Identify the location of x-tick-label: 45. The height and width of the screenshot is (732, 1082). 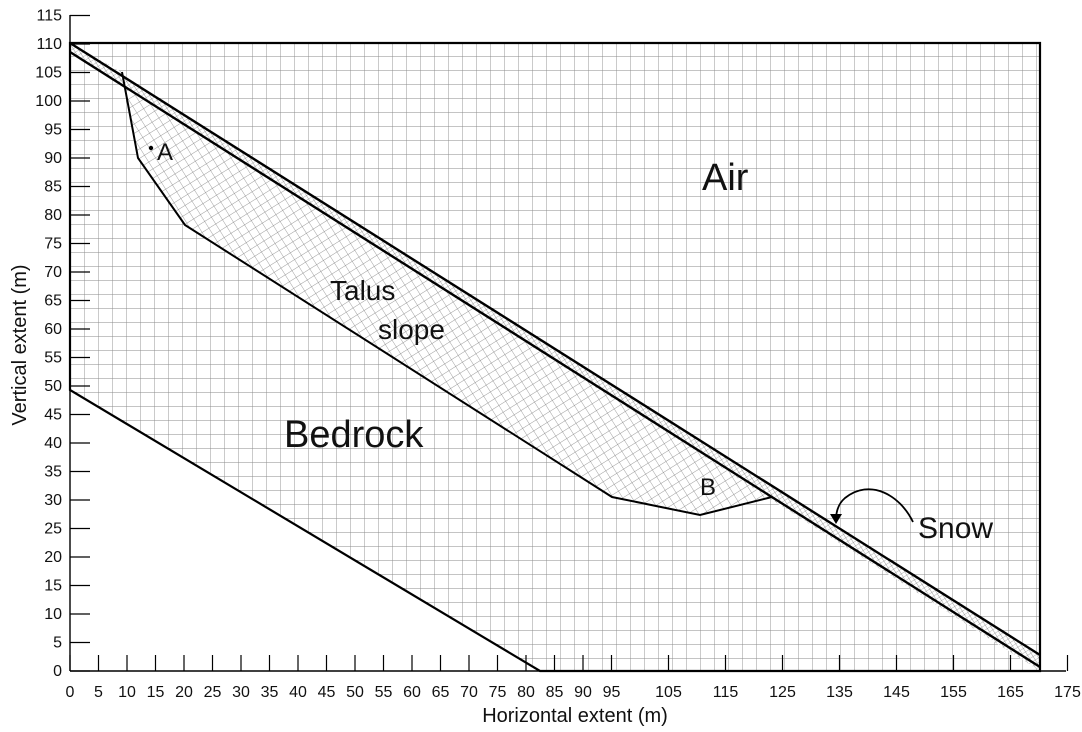
(327, 692).